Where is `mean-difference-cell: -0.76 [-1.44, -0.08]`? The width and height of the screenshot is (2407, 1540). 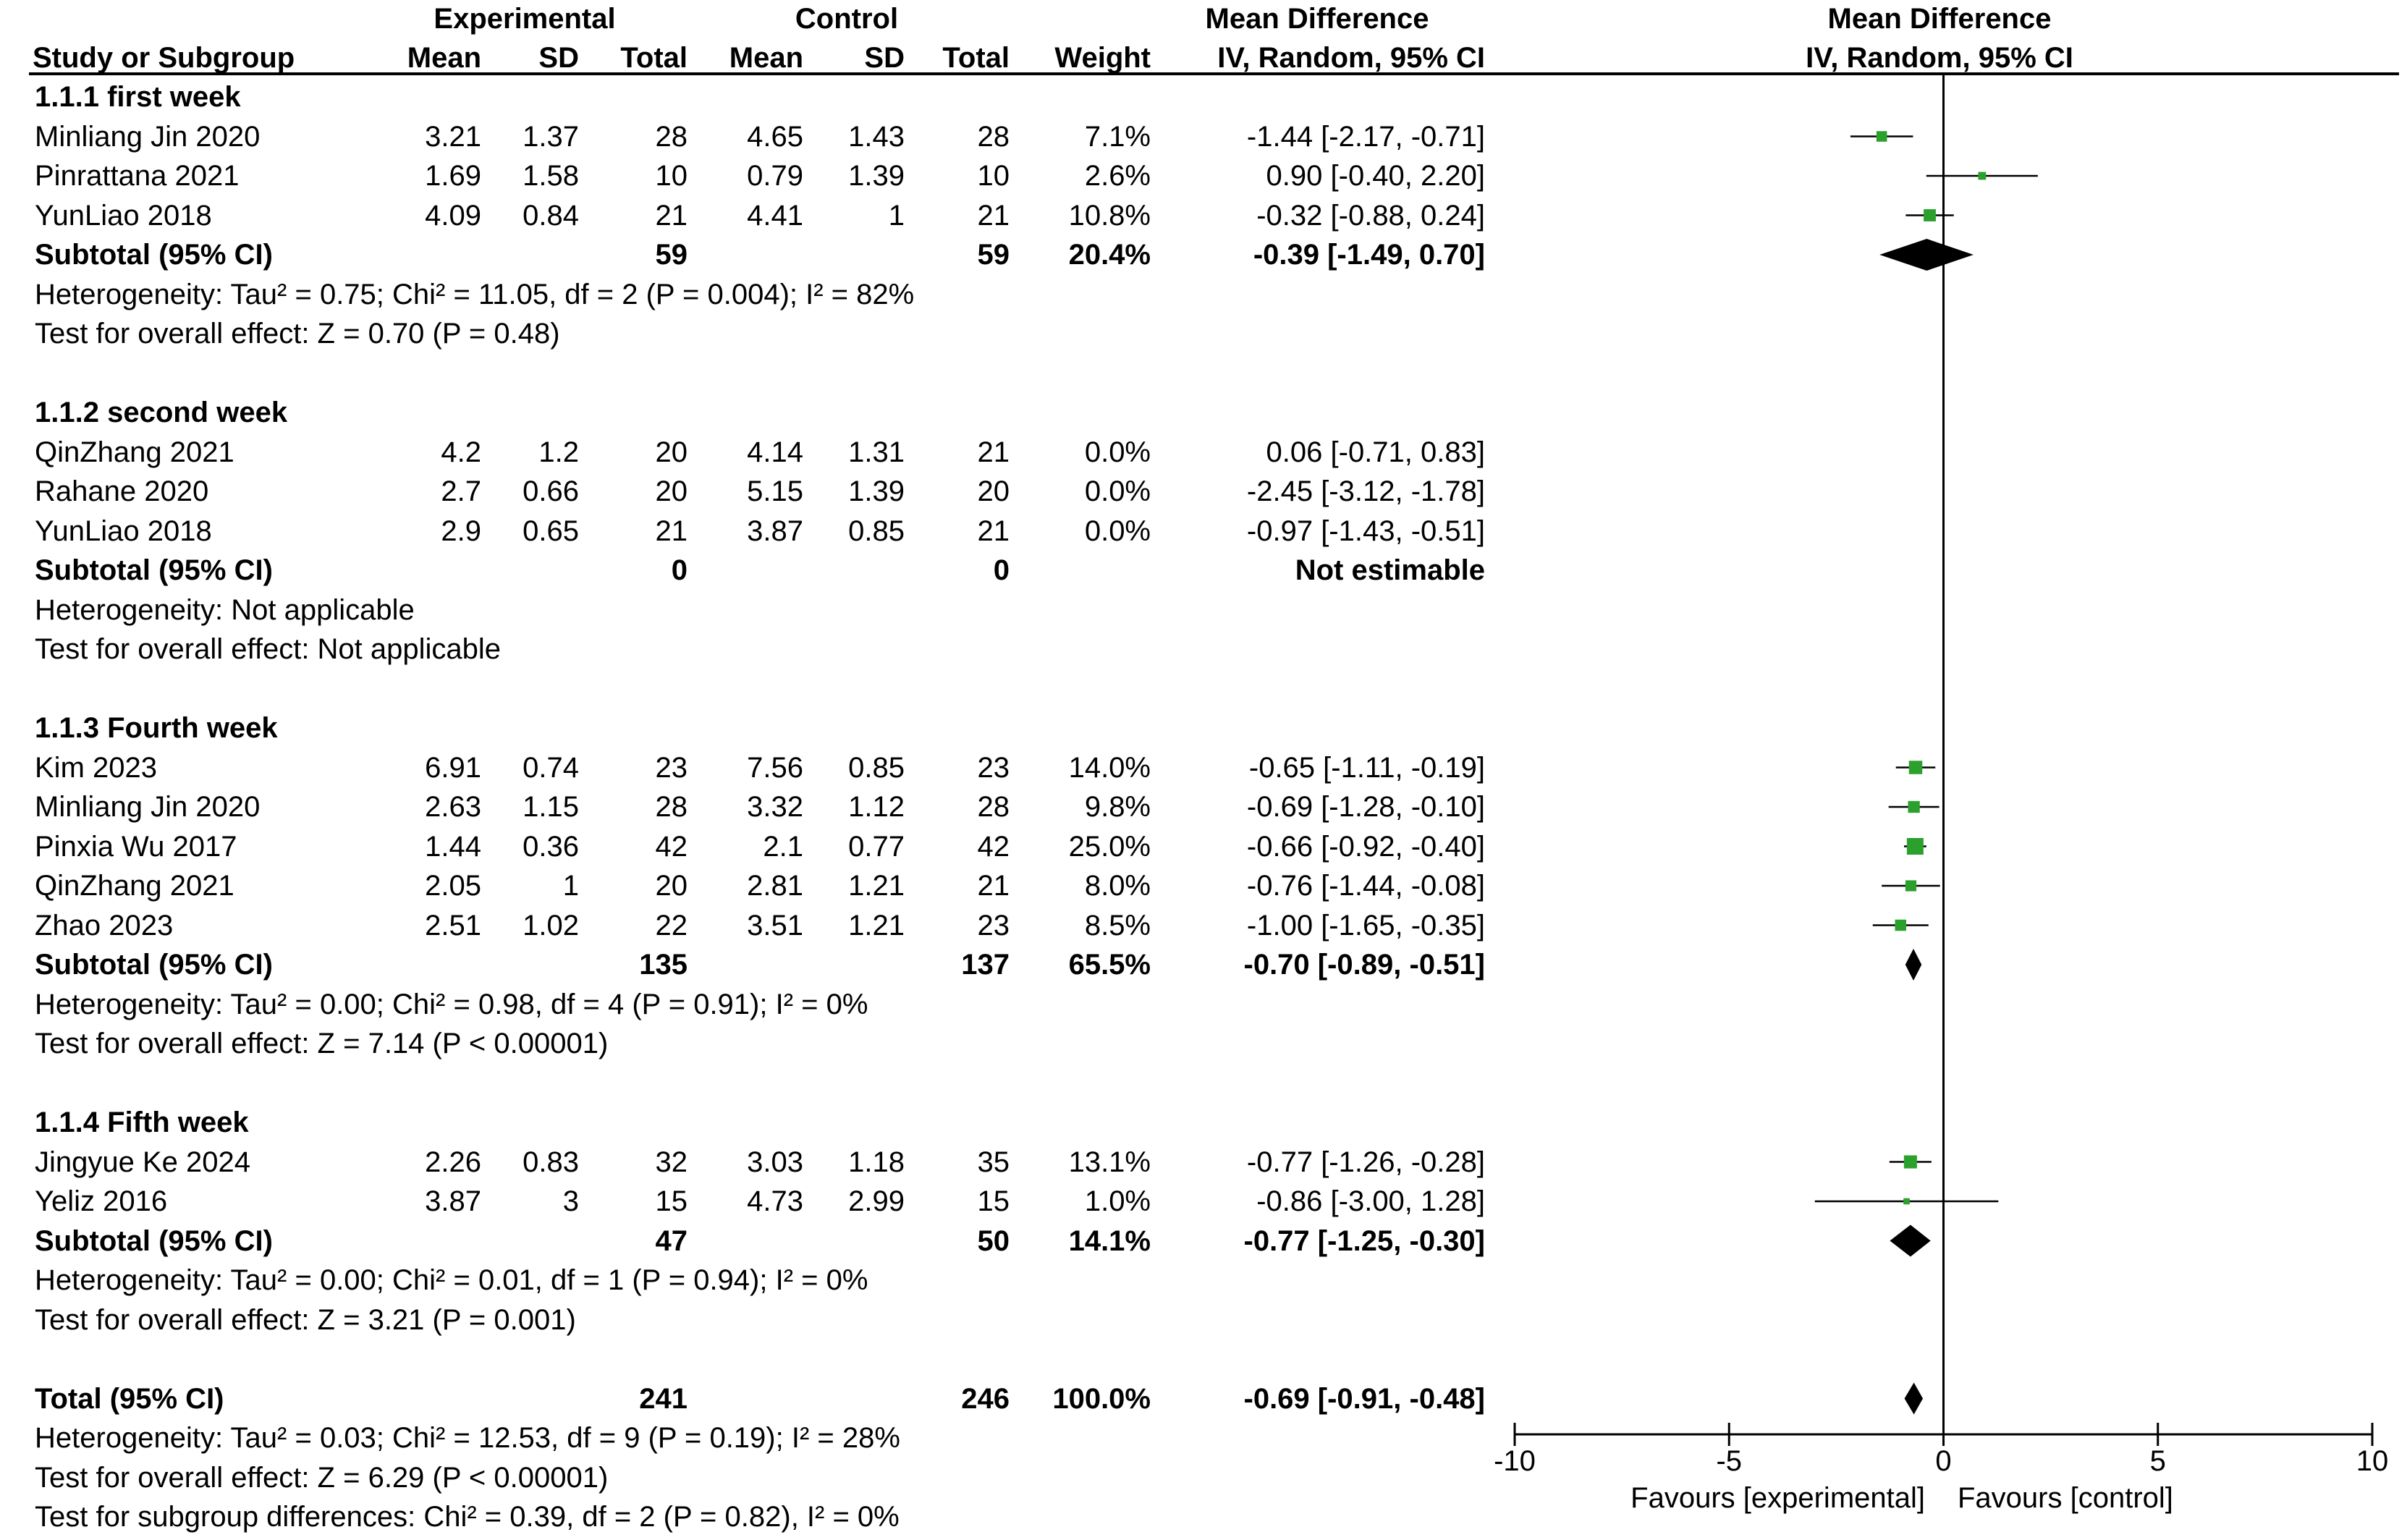
mean-difference-cell: -0.76 [-1.44, -0.08] is located at coordinates (1365, 886).